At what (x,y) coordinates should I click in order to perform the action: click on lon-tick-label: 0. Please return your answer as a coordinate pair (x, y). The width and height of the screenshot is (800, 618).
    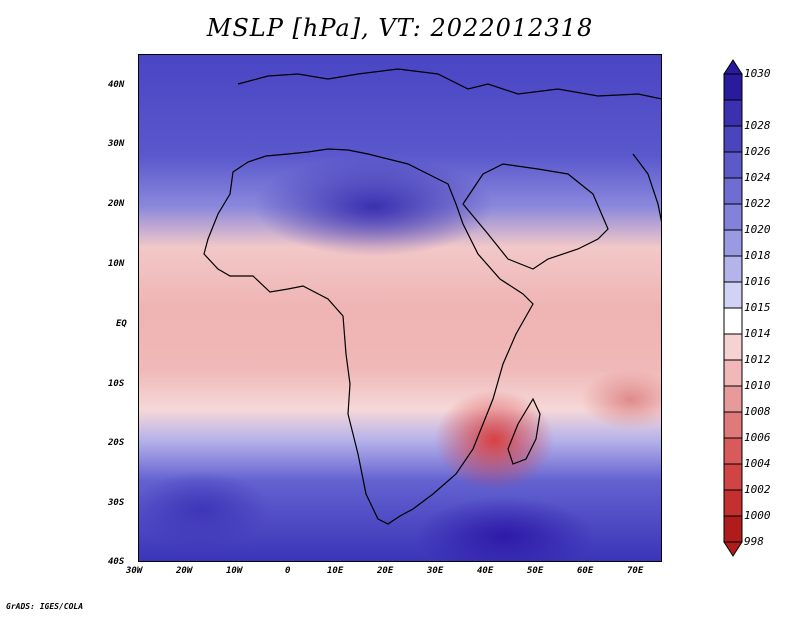
    Looking at the image, I should click on (288, 571).